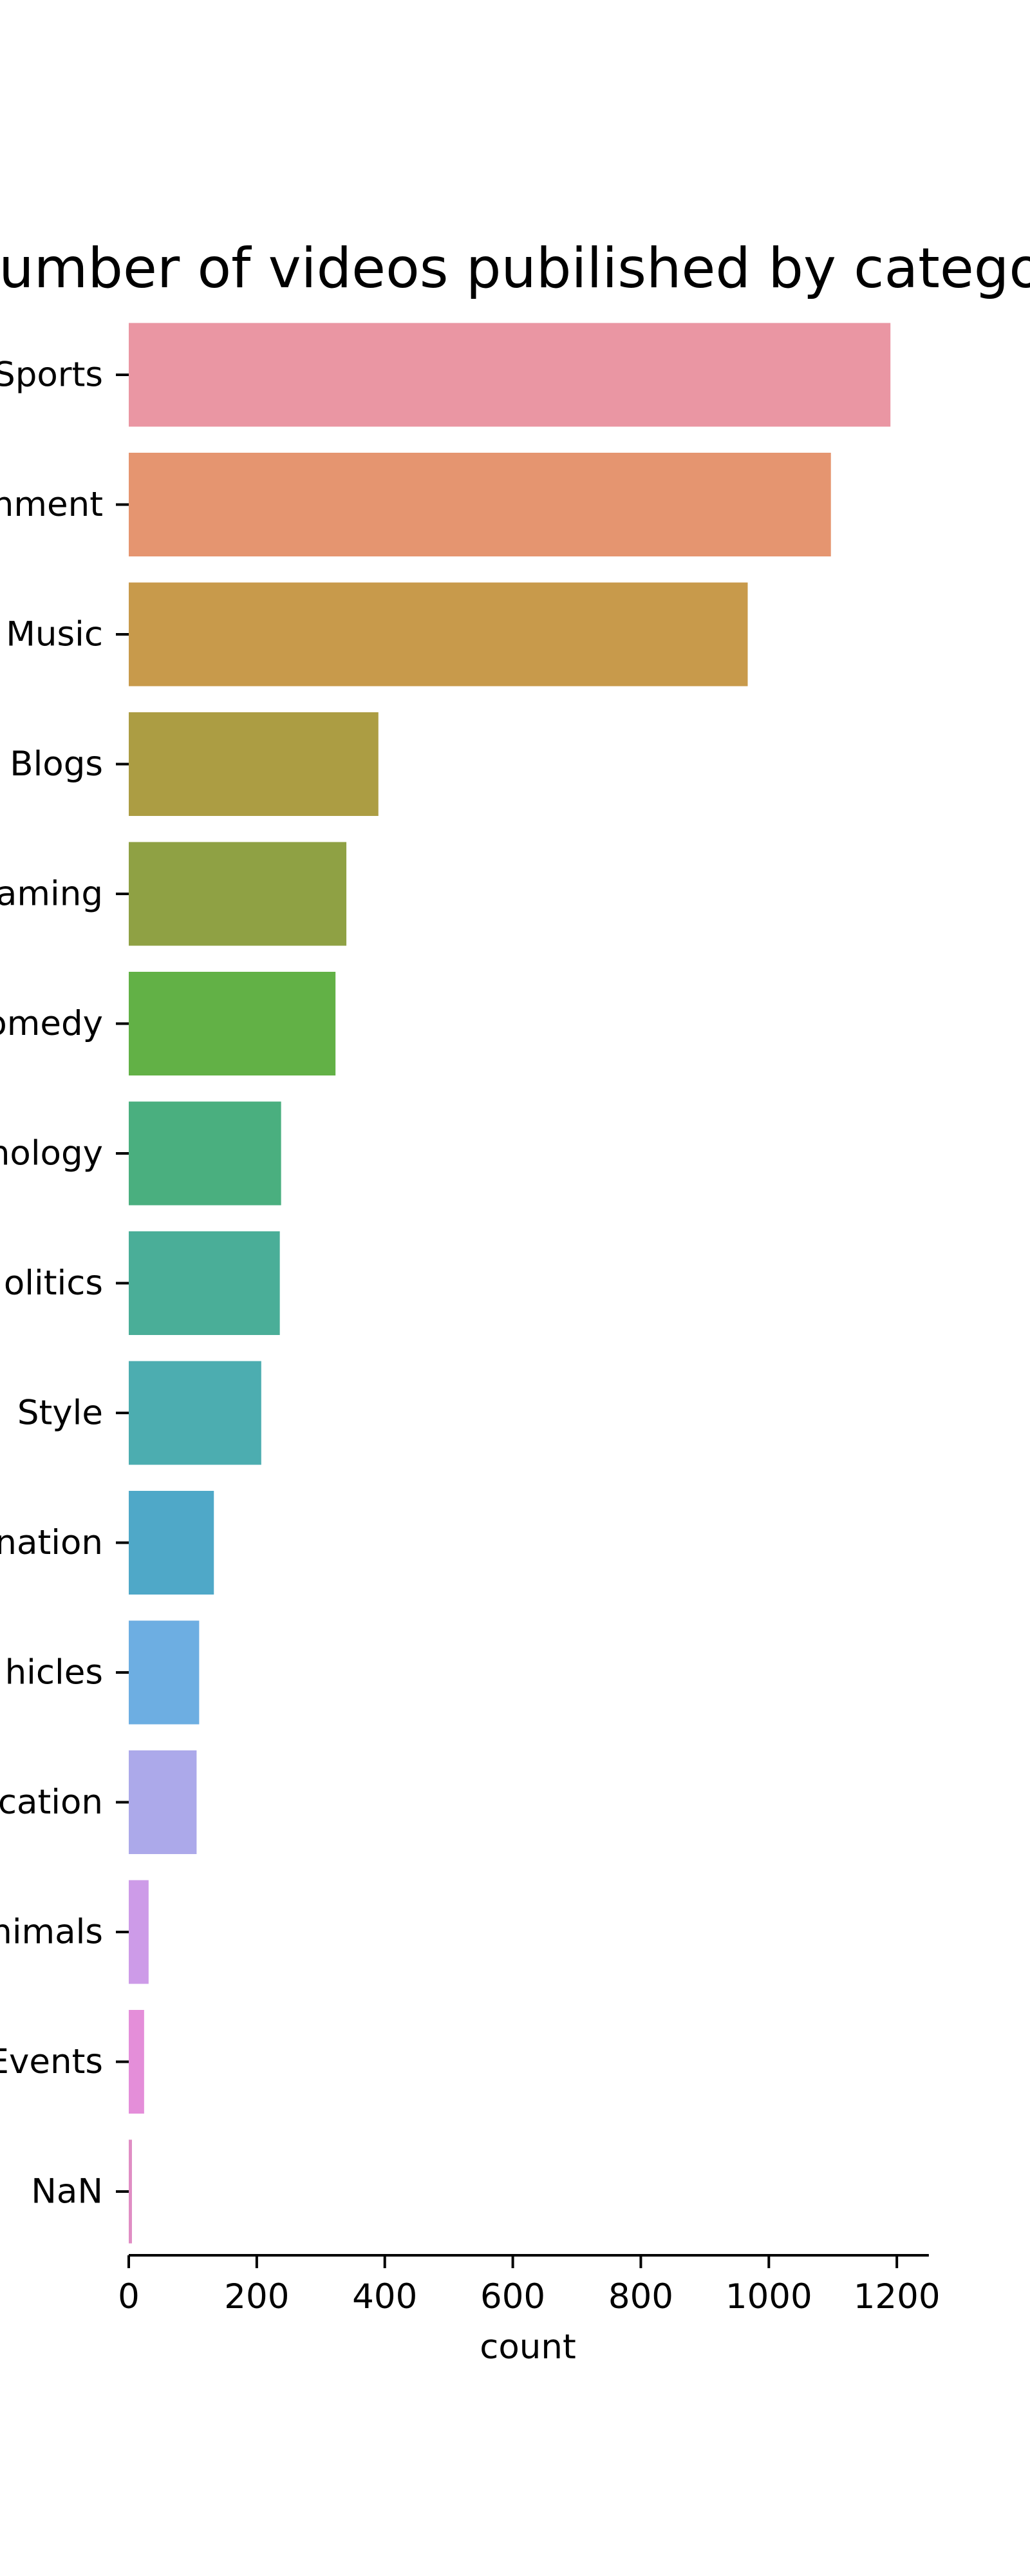  I want to click on y-tick-label: NaN, so click(67, 2191).